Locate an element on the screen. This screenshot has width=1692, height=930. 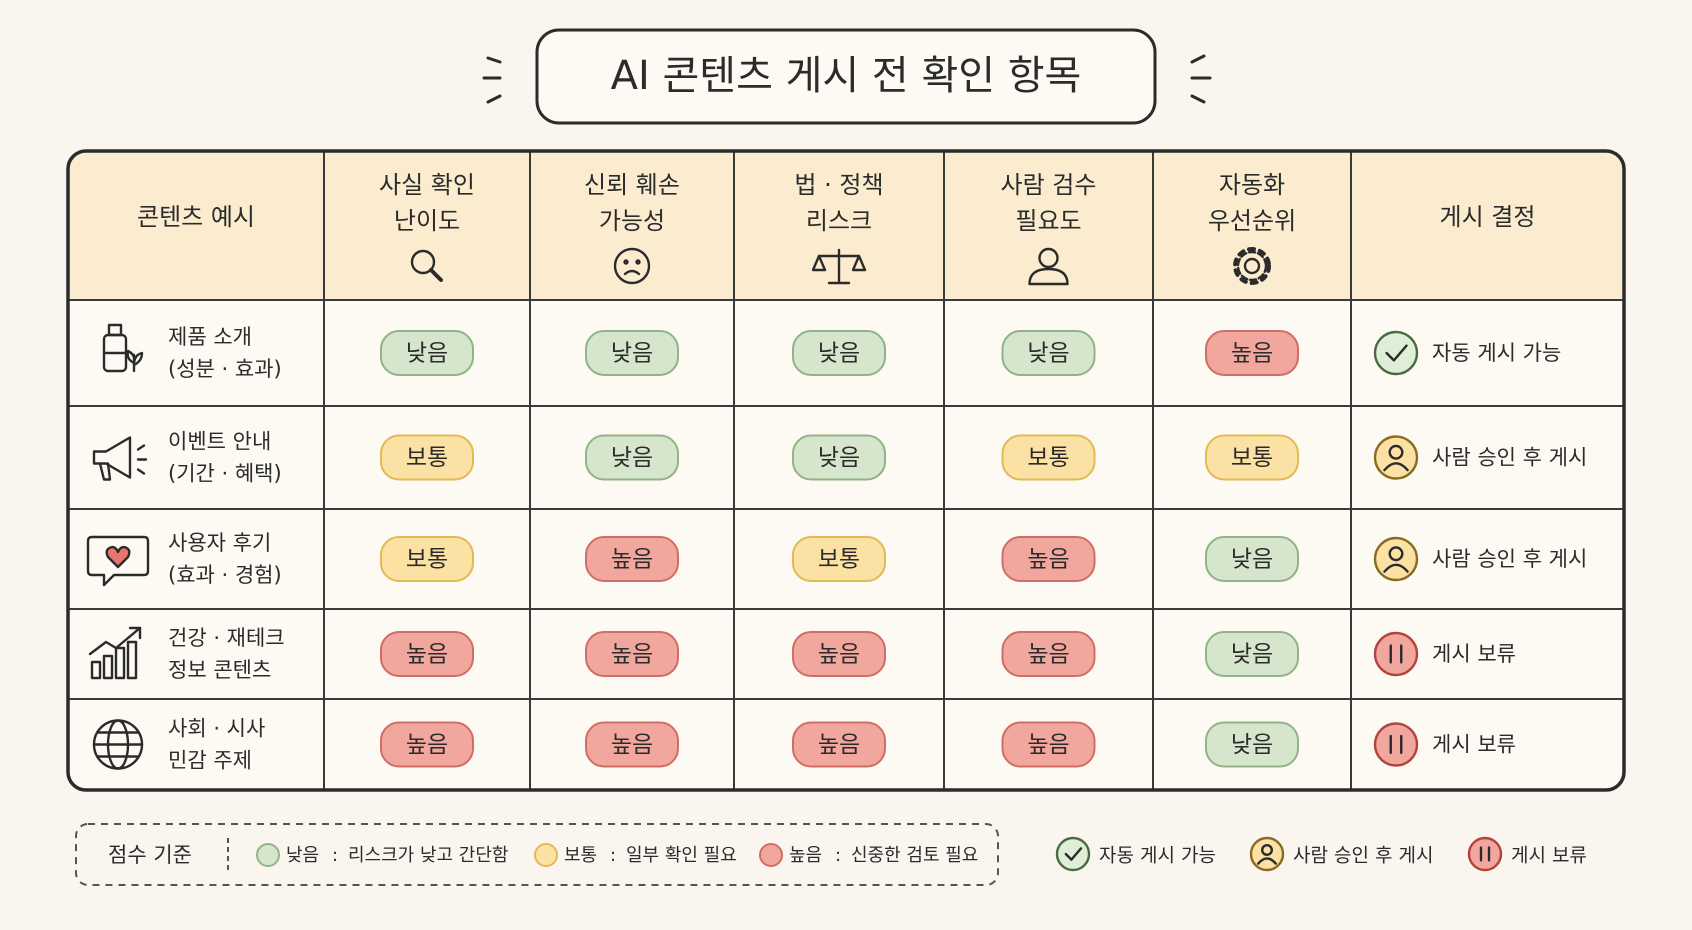
example-text: 사용자 후기 is located at coordinates (219, 543).